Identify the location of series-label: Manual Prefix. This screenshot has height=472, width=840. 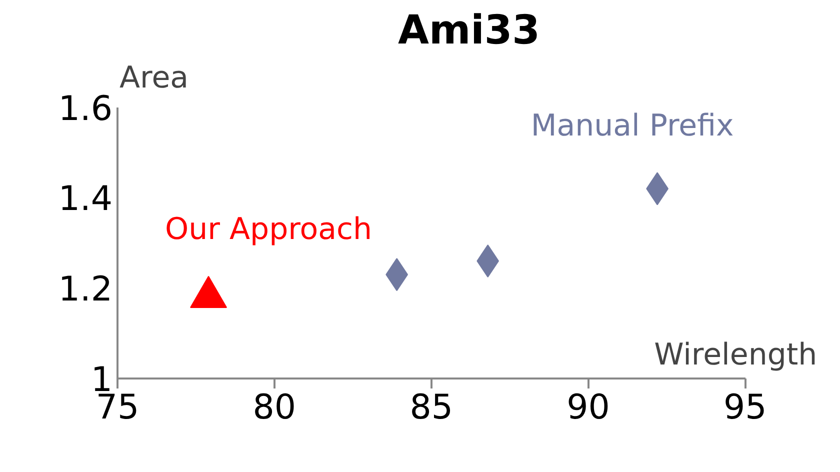
(632, 126).